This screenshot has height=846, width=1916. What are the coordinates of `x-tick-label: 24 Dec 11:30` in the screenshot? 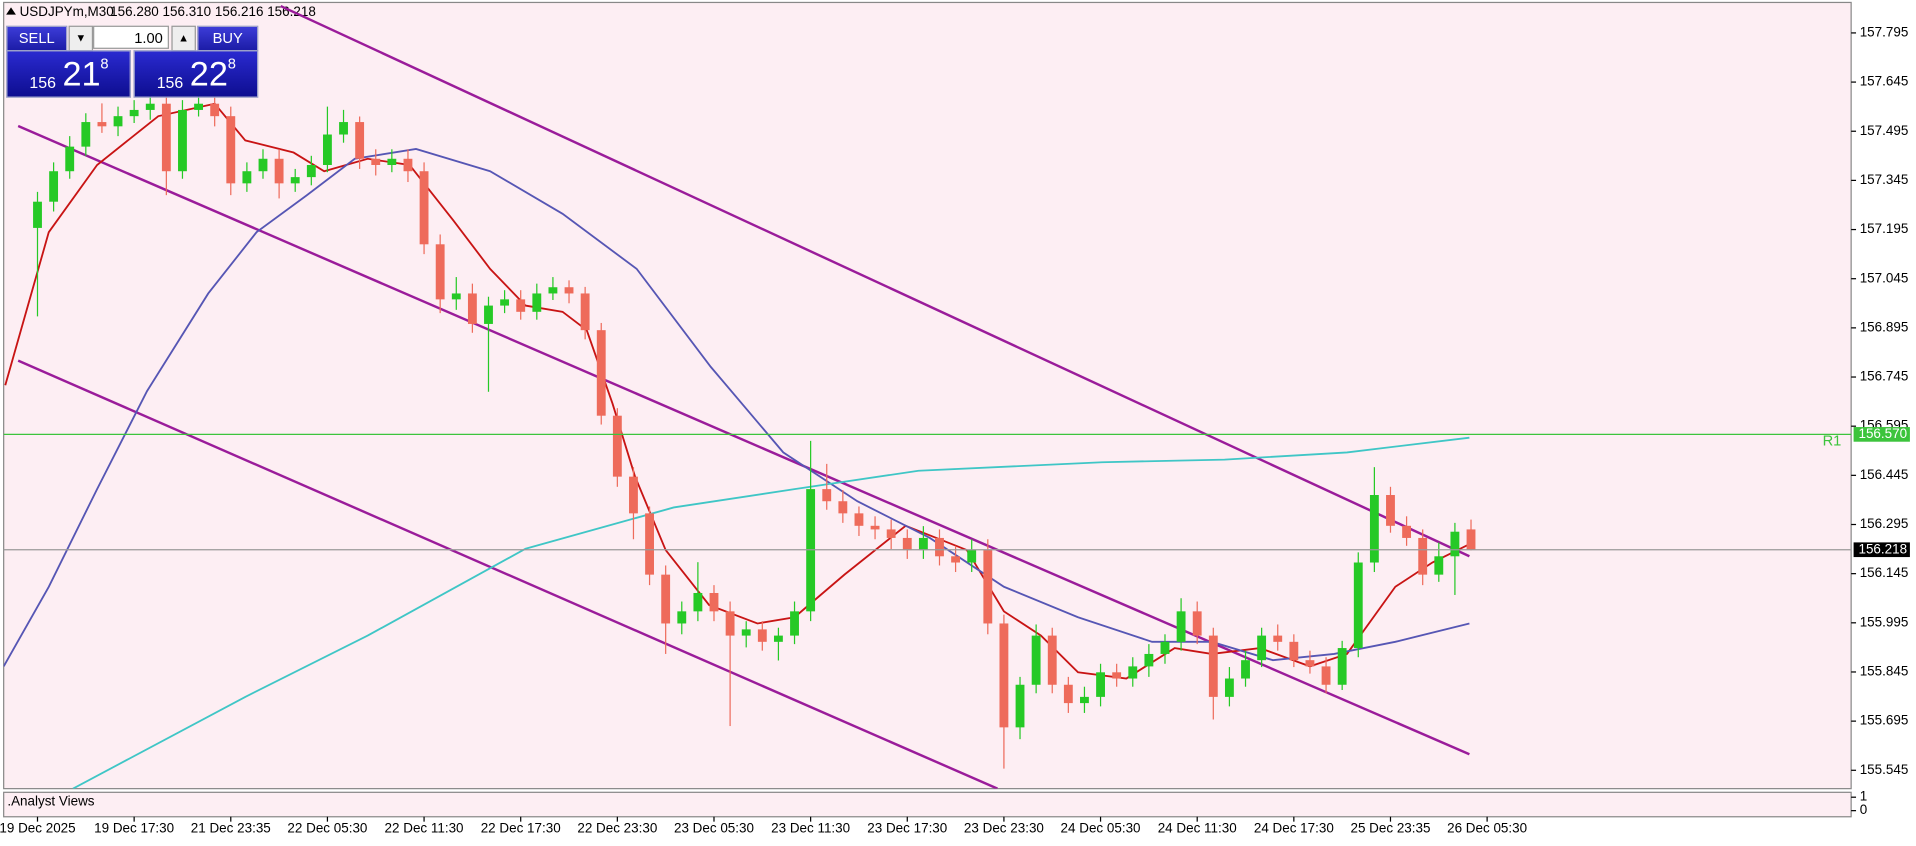 It's located at (1197, 828).